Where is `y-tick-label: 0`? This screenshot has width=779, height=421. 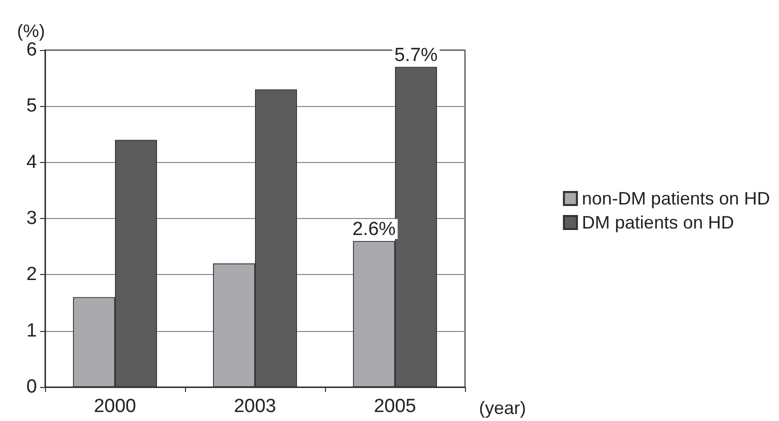 y-tick-label: 0 is located at coordinates (31, 387).